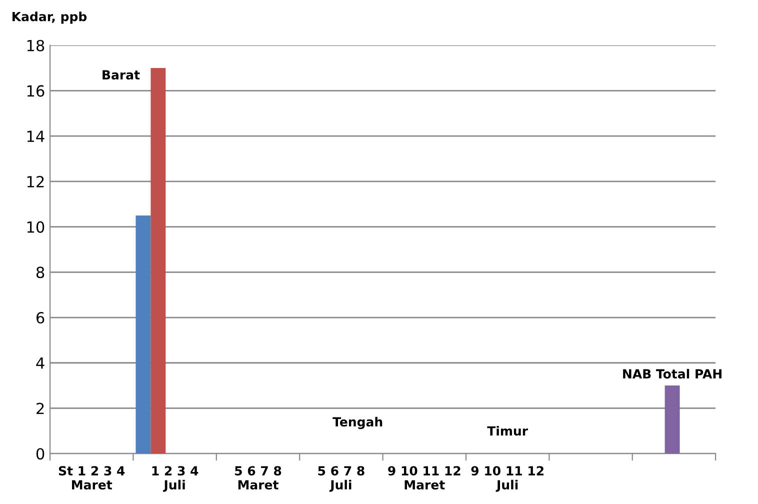 This screenshot has height=504, width=758. I want to click on y-tick-label: 4, so click(40, 363).